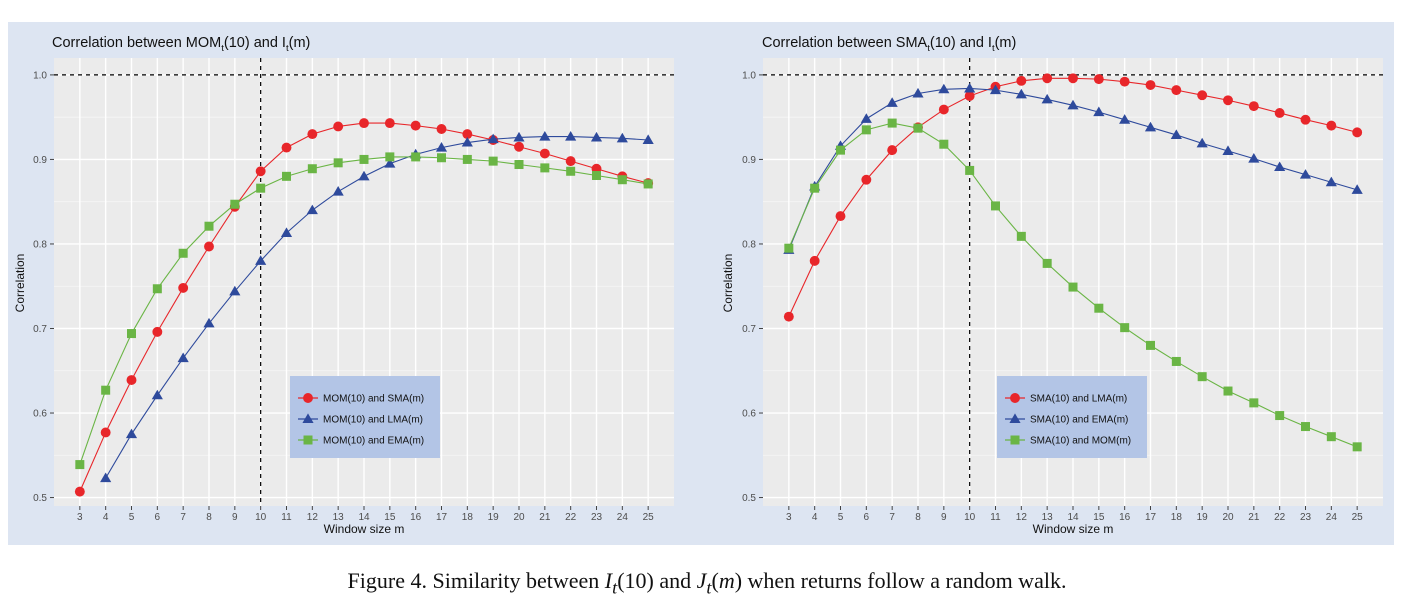 This screenshot has height=598, width=1414. What do you see at coordinates (1048, 517) in the screenshot?
I see `x-tick-label: 13` at bounding box center [1048, 517].